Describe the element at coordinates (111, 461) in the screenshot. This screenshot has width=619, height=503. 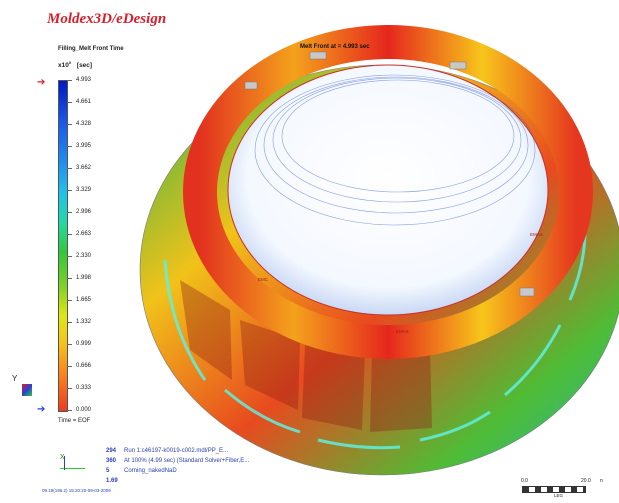
I see `run-info-number: 360` at that location.